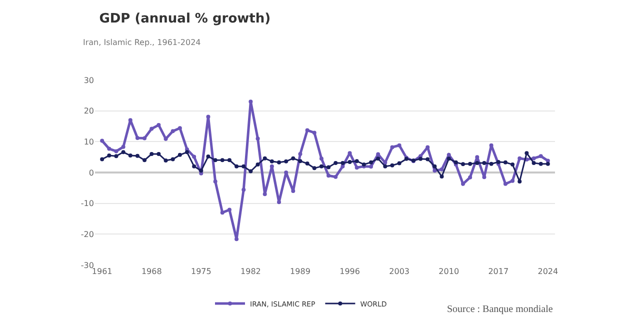 This screenshot has height=330, width=620. I want to click on x-tick-label: 1982, so click(250, 271).